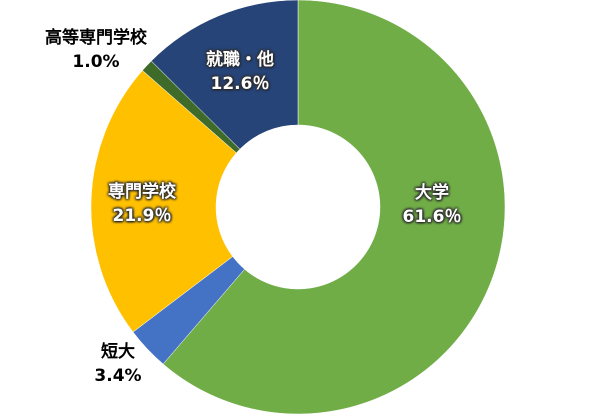 This screenshot has height=414, width=600. What do you see at coordinates (432, 205) in the screenshot?
I see `label-daigaku: 大学 61.6％` at bounding box center [432, 205].